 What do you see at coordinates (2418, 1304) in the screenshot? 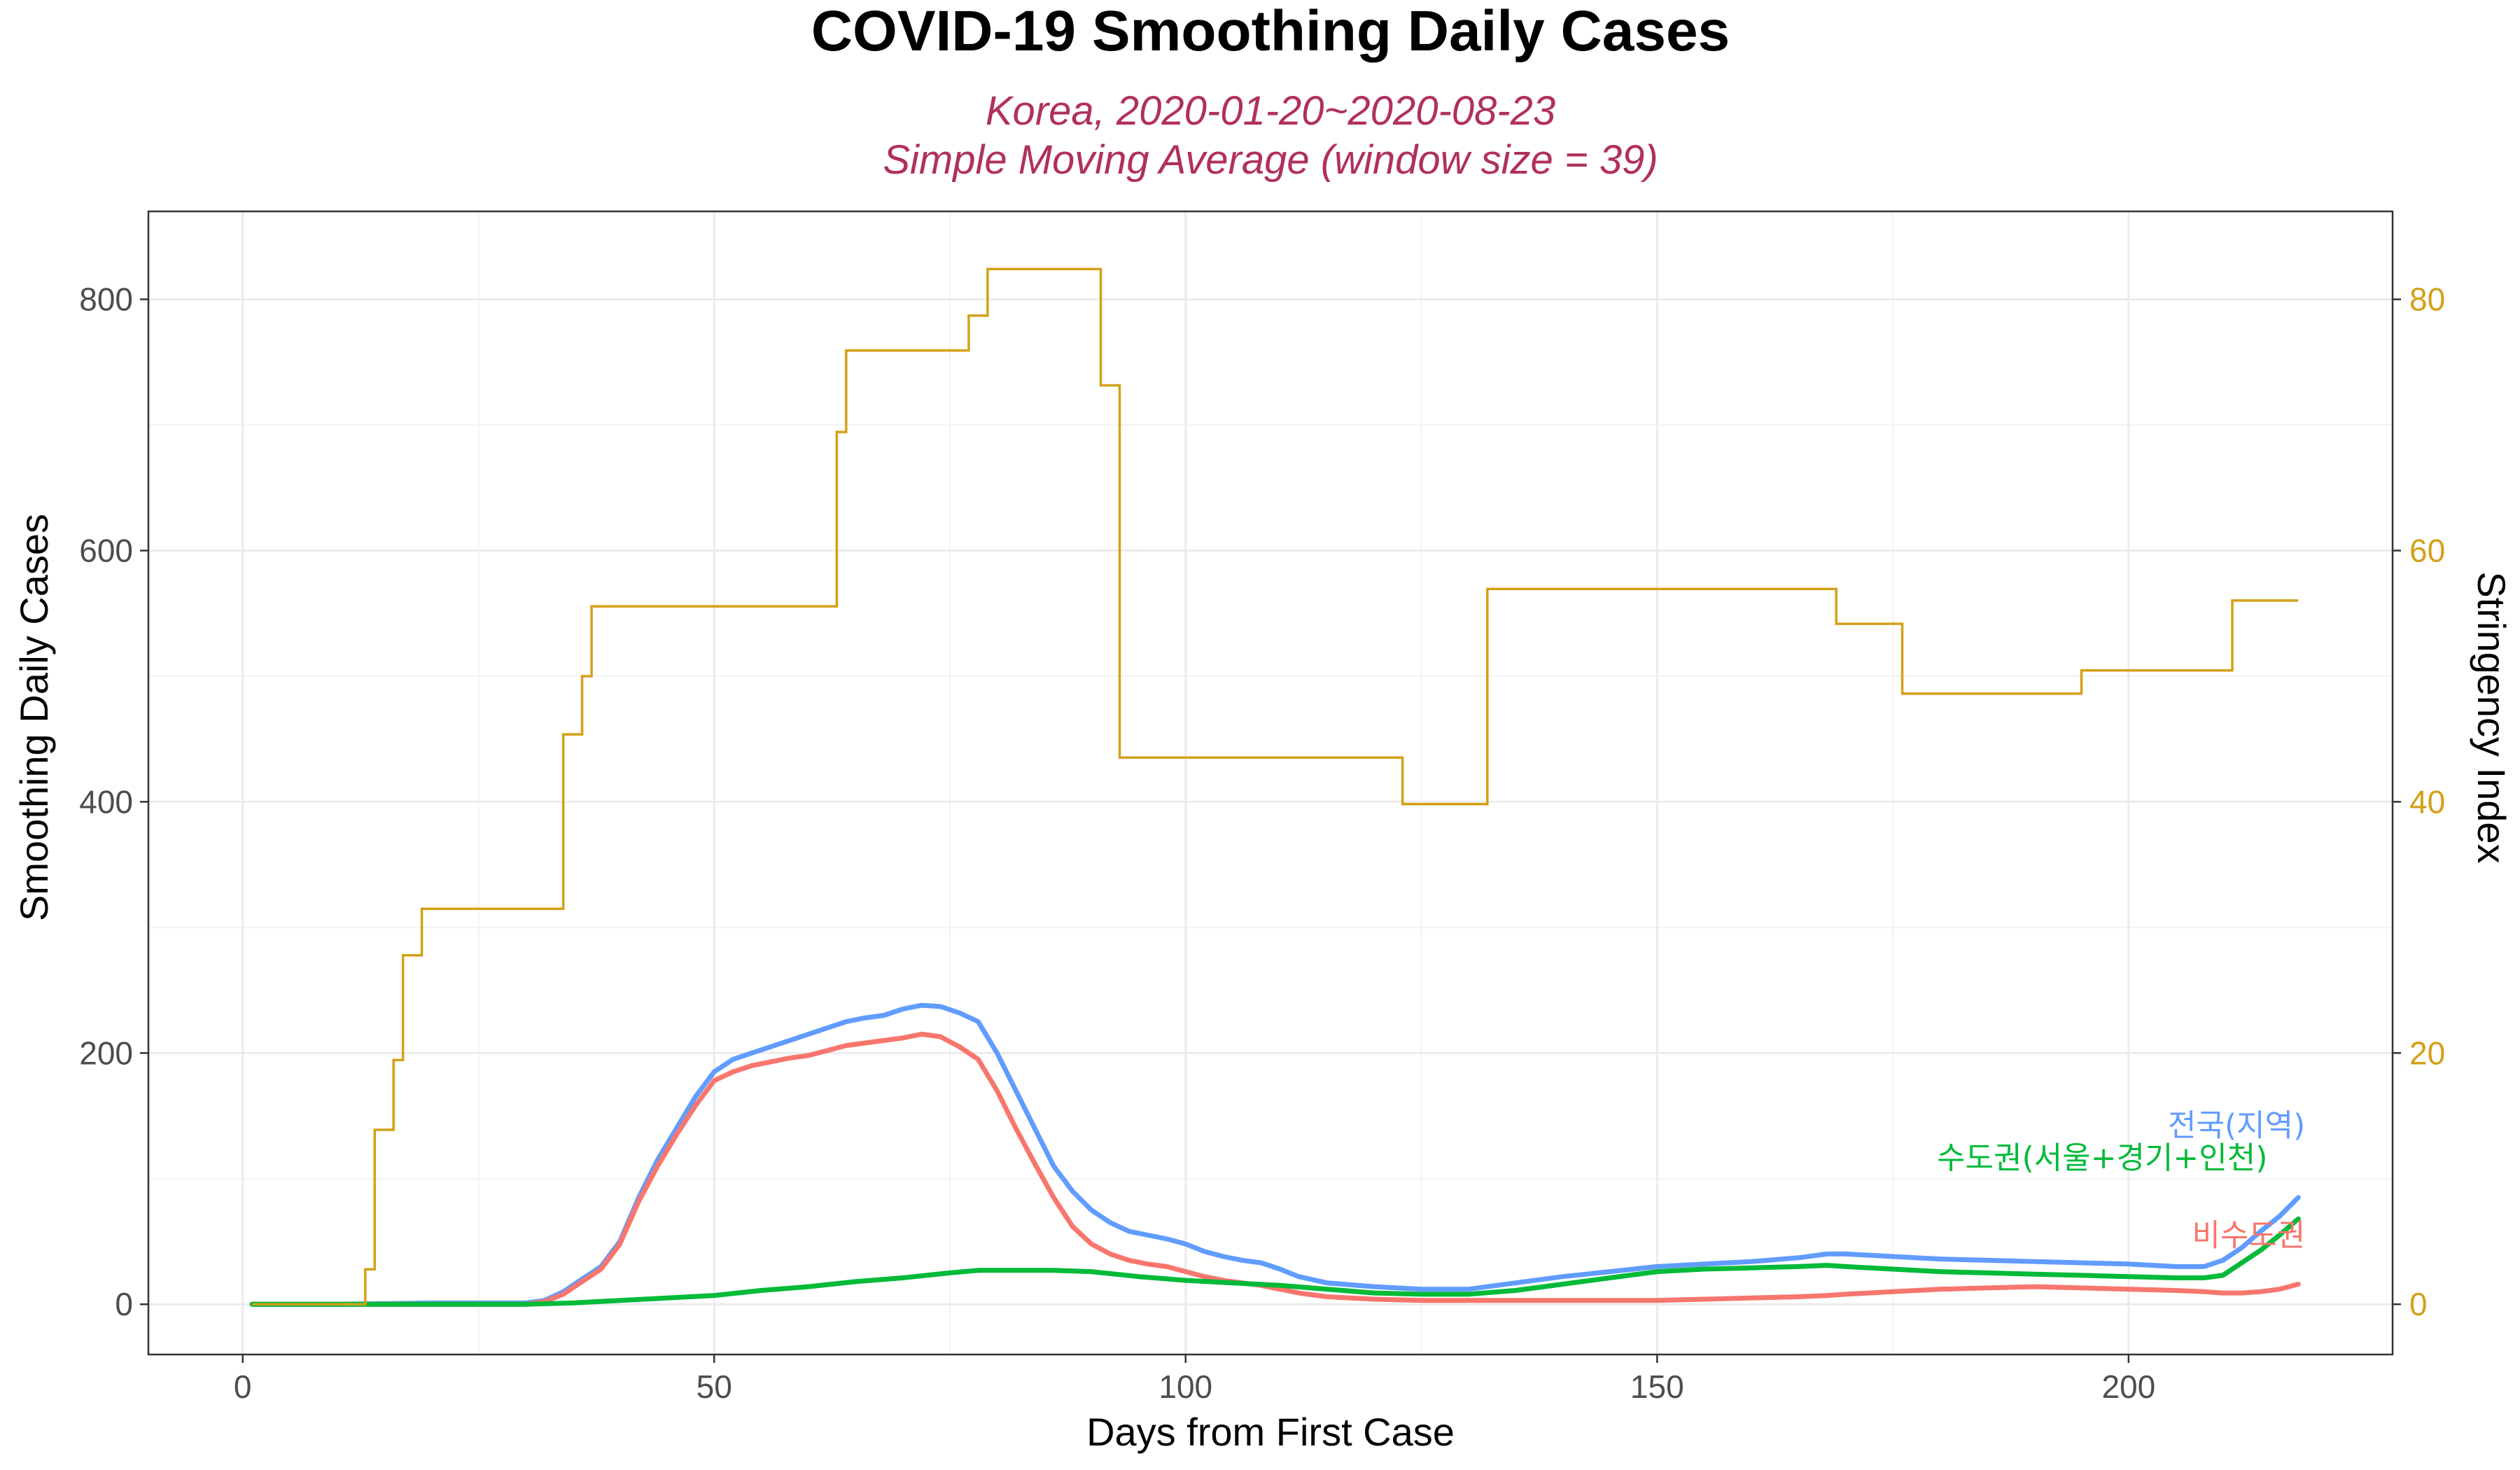
I see `y2-tick-label: 0` at bounding box center [2418, 1304].